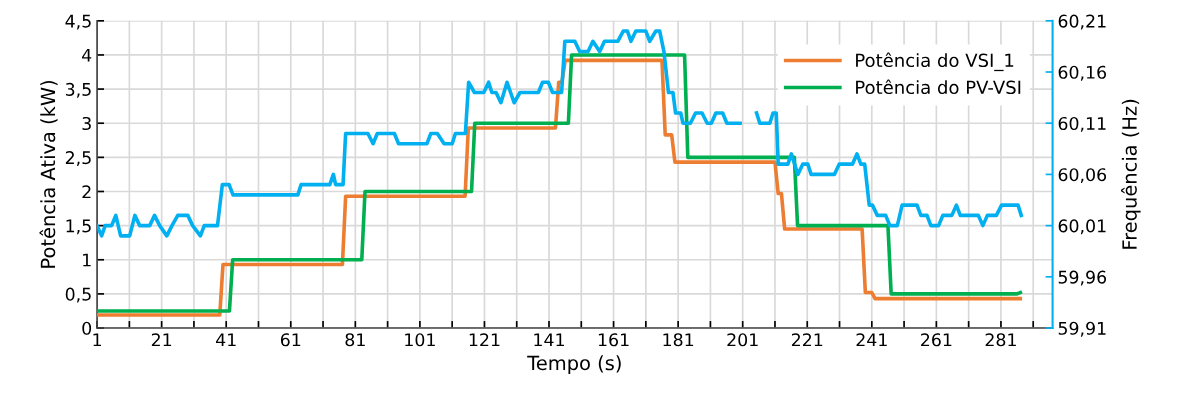  What do you see at coordinates (1082, 329) in the screenshot?
I see `y2-tick-label: 59,91` at bounding box center [1082, 329].